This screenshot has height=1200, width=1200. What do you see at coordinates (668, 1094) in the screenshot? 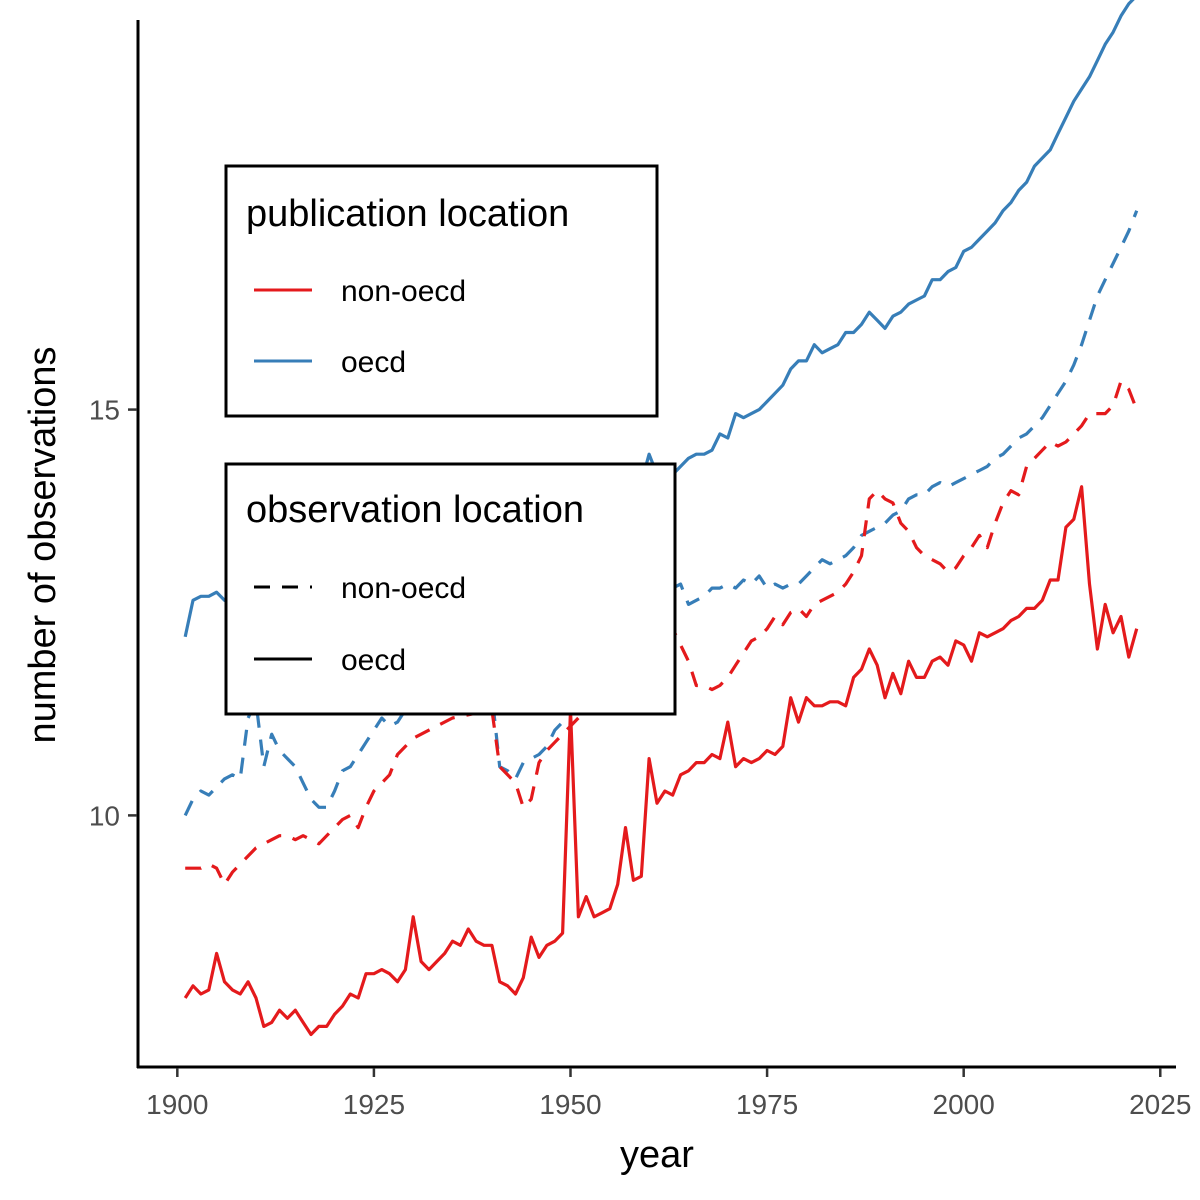
I see `x-axis-ticks: 1900 1925 1950 1975 2000 2025` at bounding box center [668, 1094].